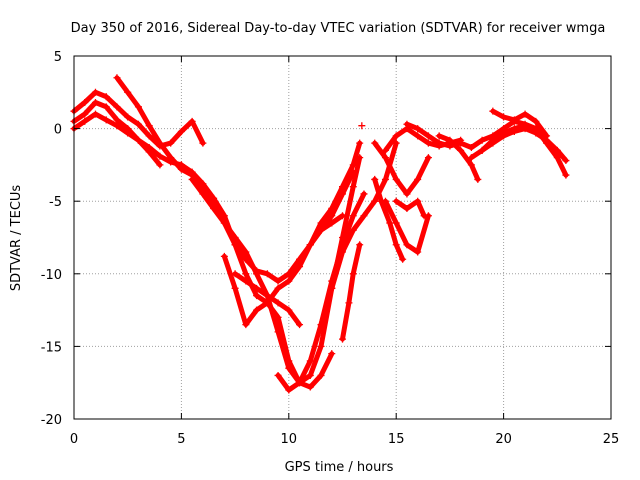  Describe the element at coordinates (611, 439) in the screenshot. I see `x-tick-label: 25` at that location.